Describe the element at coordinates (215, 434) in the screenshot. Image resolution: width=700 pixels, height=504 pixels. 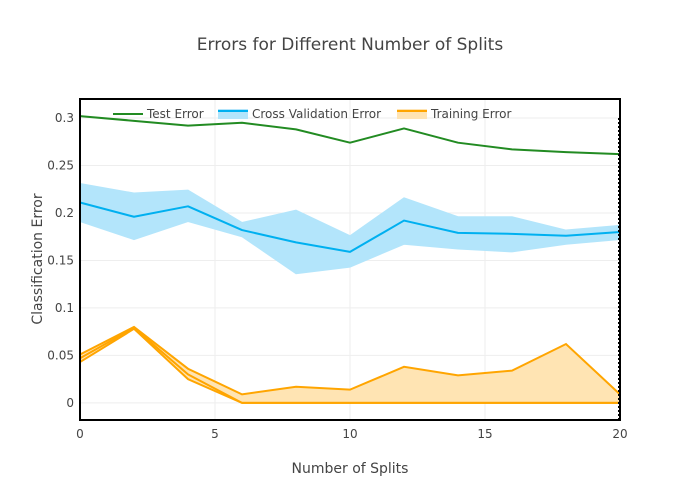
I see `x-tick-label: 5` at that location.